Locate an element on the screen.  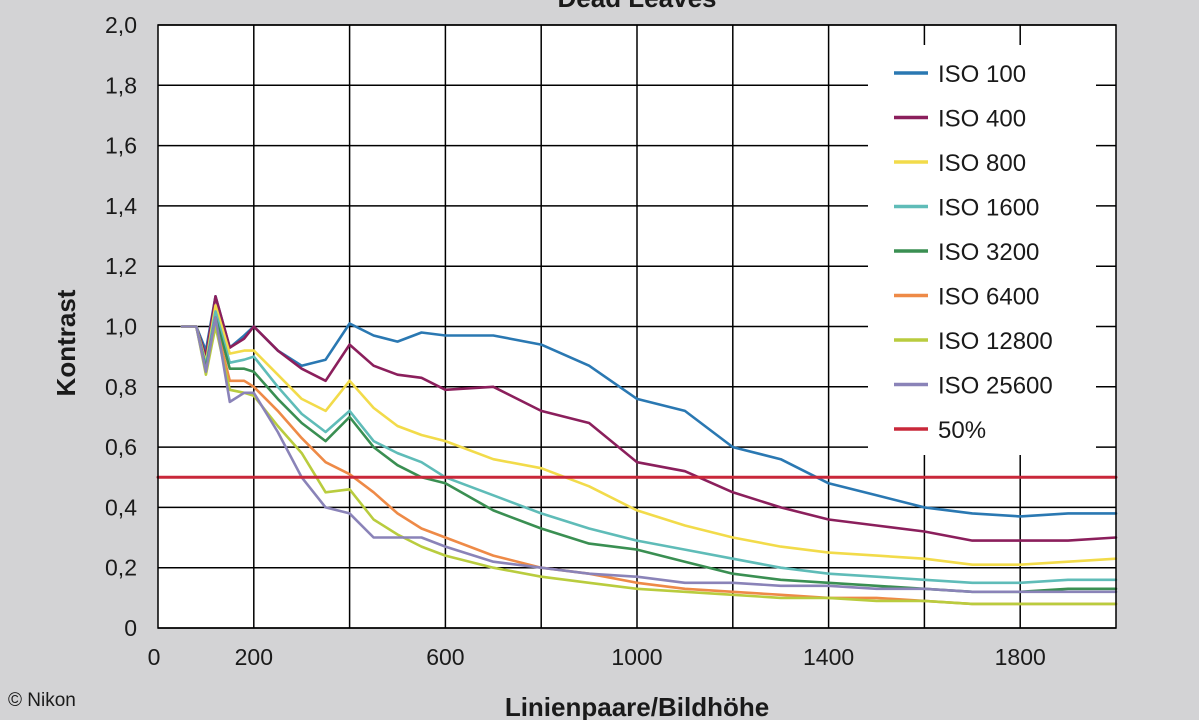
legend-label: ISO 3200 is located at coordinates (988, 252).